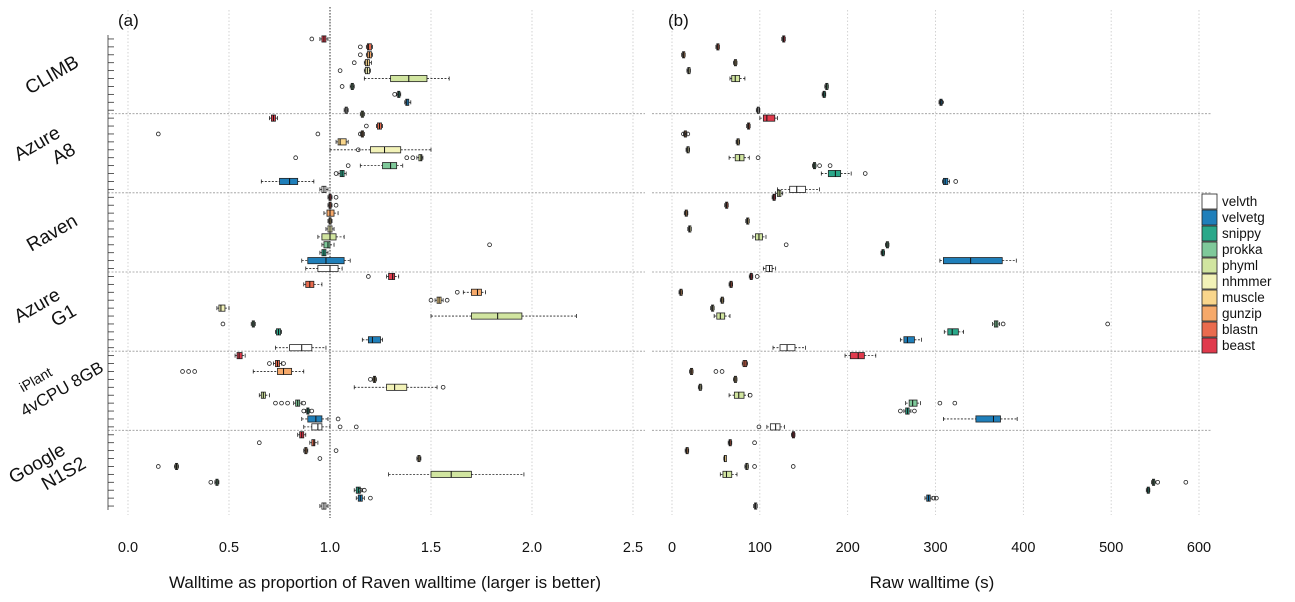 Image resolution: width=1295 pixels, height=602 pixels. I want to click on group-label: Raven, so click(52, 234).